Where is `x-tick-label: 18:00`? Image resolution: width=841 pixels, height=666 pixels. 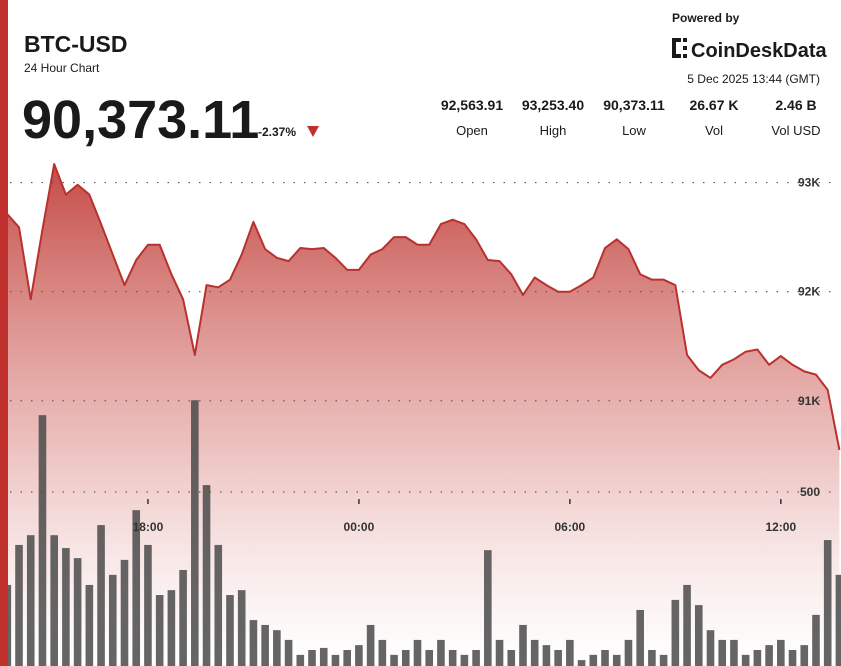 x-tick-label: 18:00 is located at coordinates (148, 527).